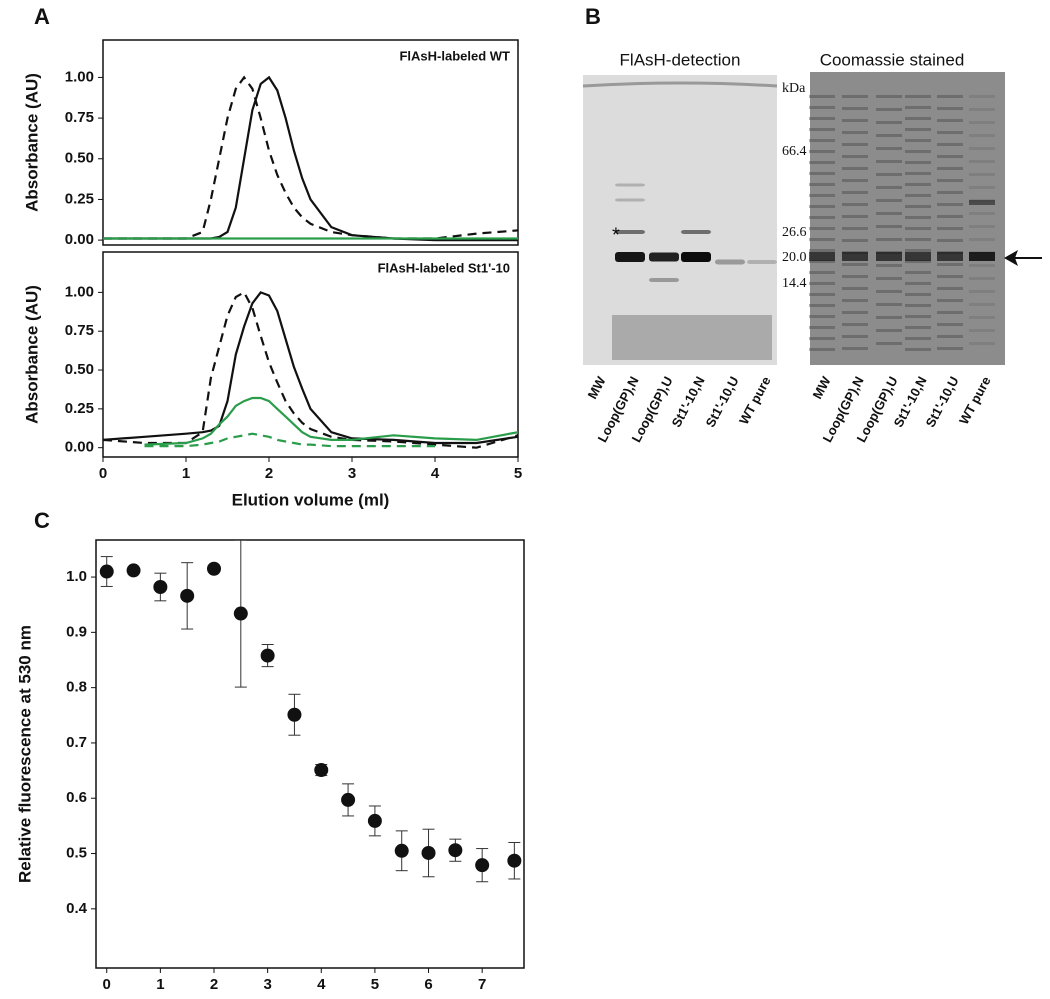 This screenshot has width=1050, height=999. Describe the element at coordinates (454, 55) in the screenshot. I see `chart-title: FlAsH-labeled WT` at that location.